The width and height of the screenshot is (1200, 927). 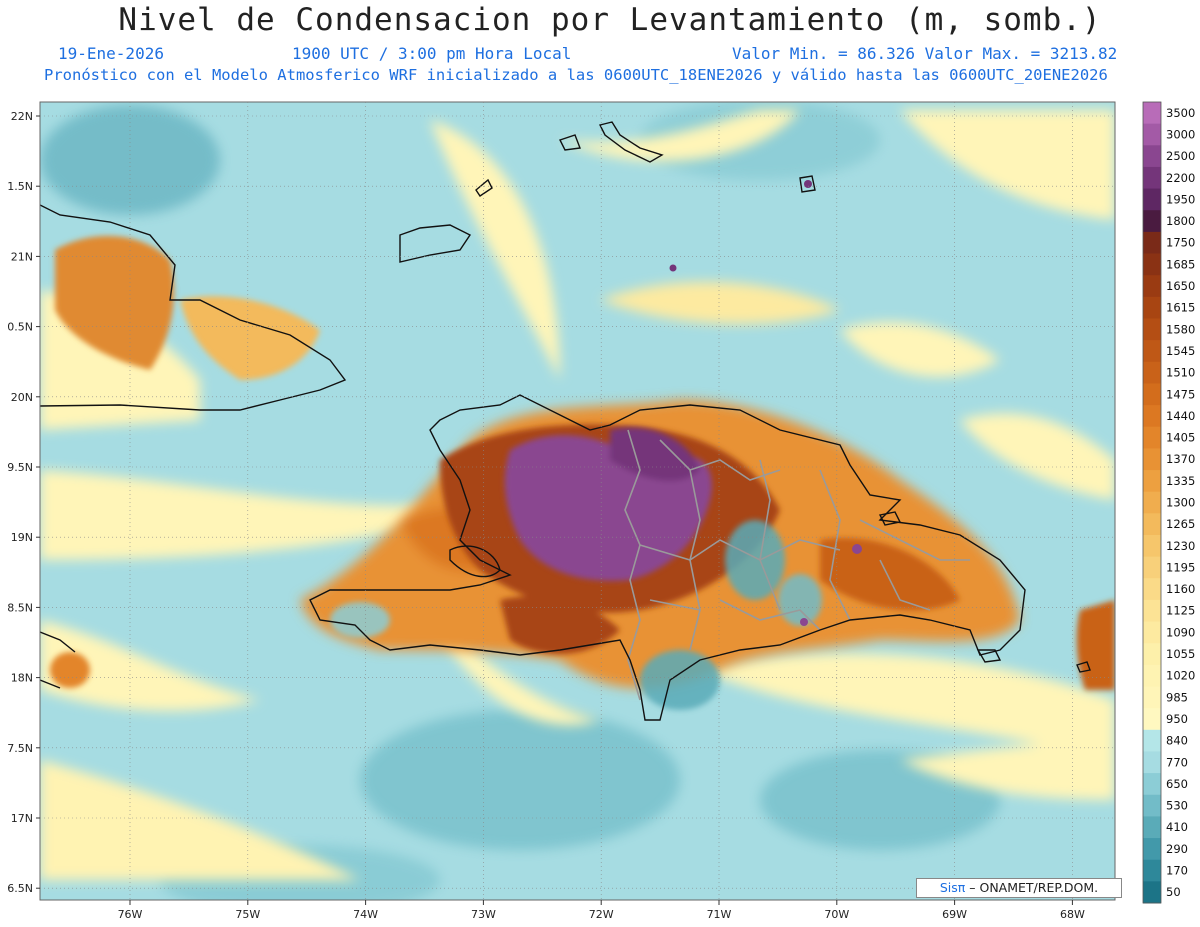 What do you see at coordinates (20, 186) in the screenshot?
I see `lat-tick-label: 1.5N` at bounding box center [20, 186].